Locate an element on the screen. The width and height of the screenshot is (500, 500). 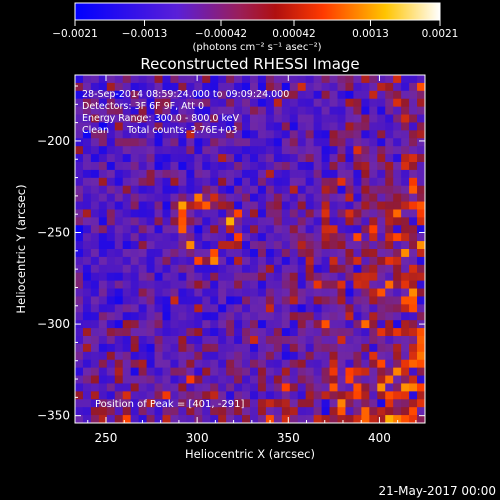
y-axis-label: Heliocentric Y (arcsec) is located at coordinates (21, 248).